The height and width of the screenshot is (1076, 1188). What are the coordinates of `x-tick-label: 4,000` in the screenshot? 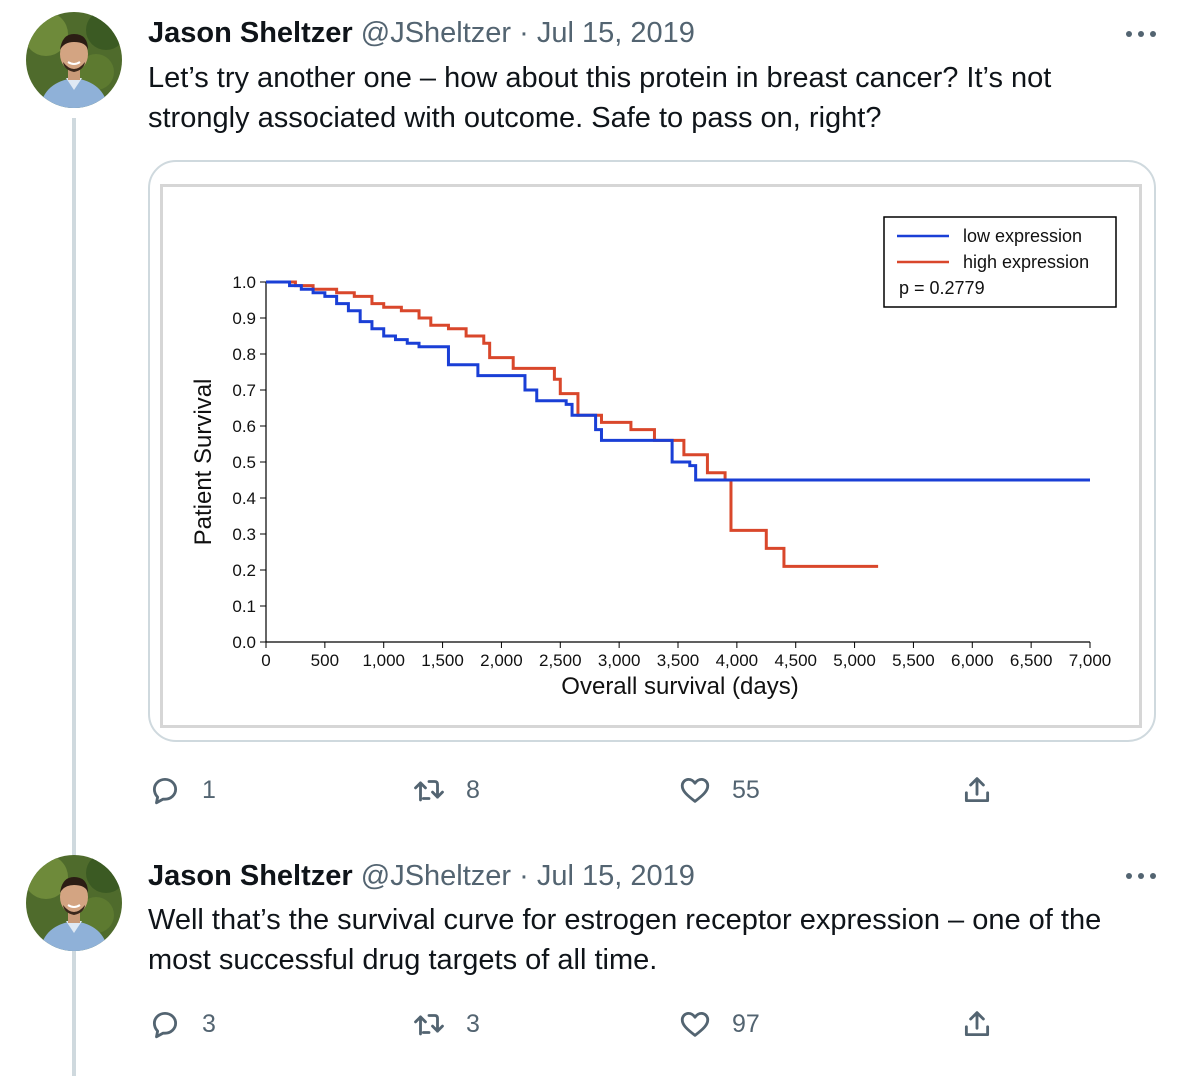 It's located at (737, 660).